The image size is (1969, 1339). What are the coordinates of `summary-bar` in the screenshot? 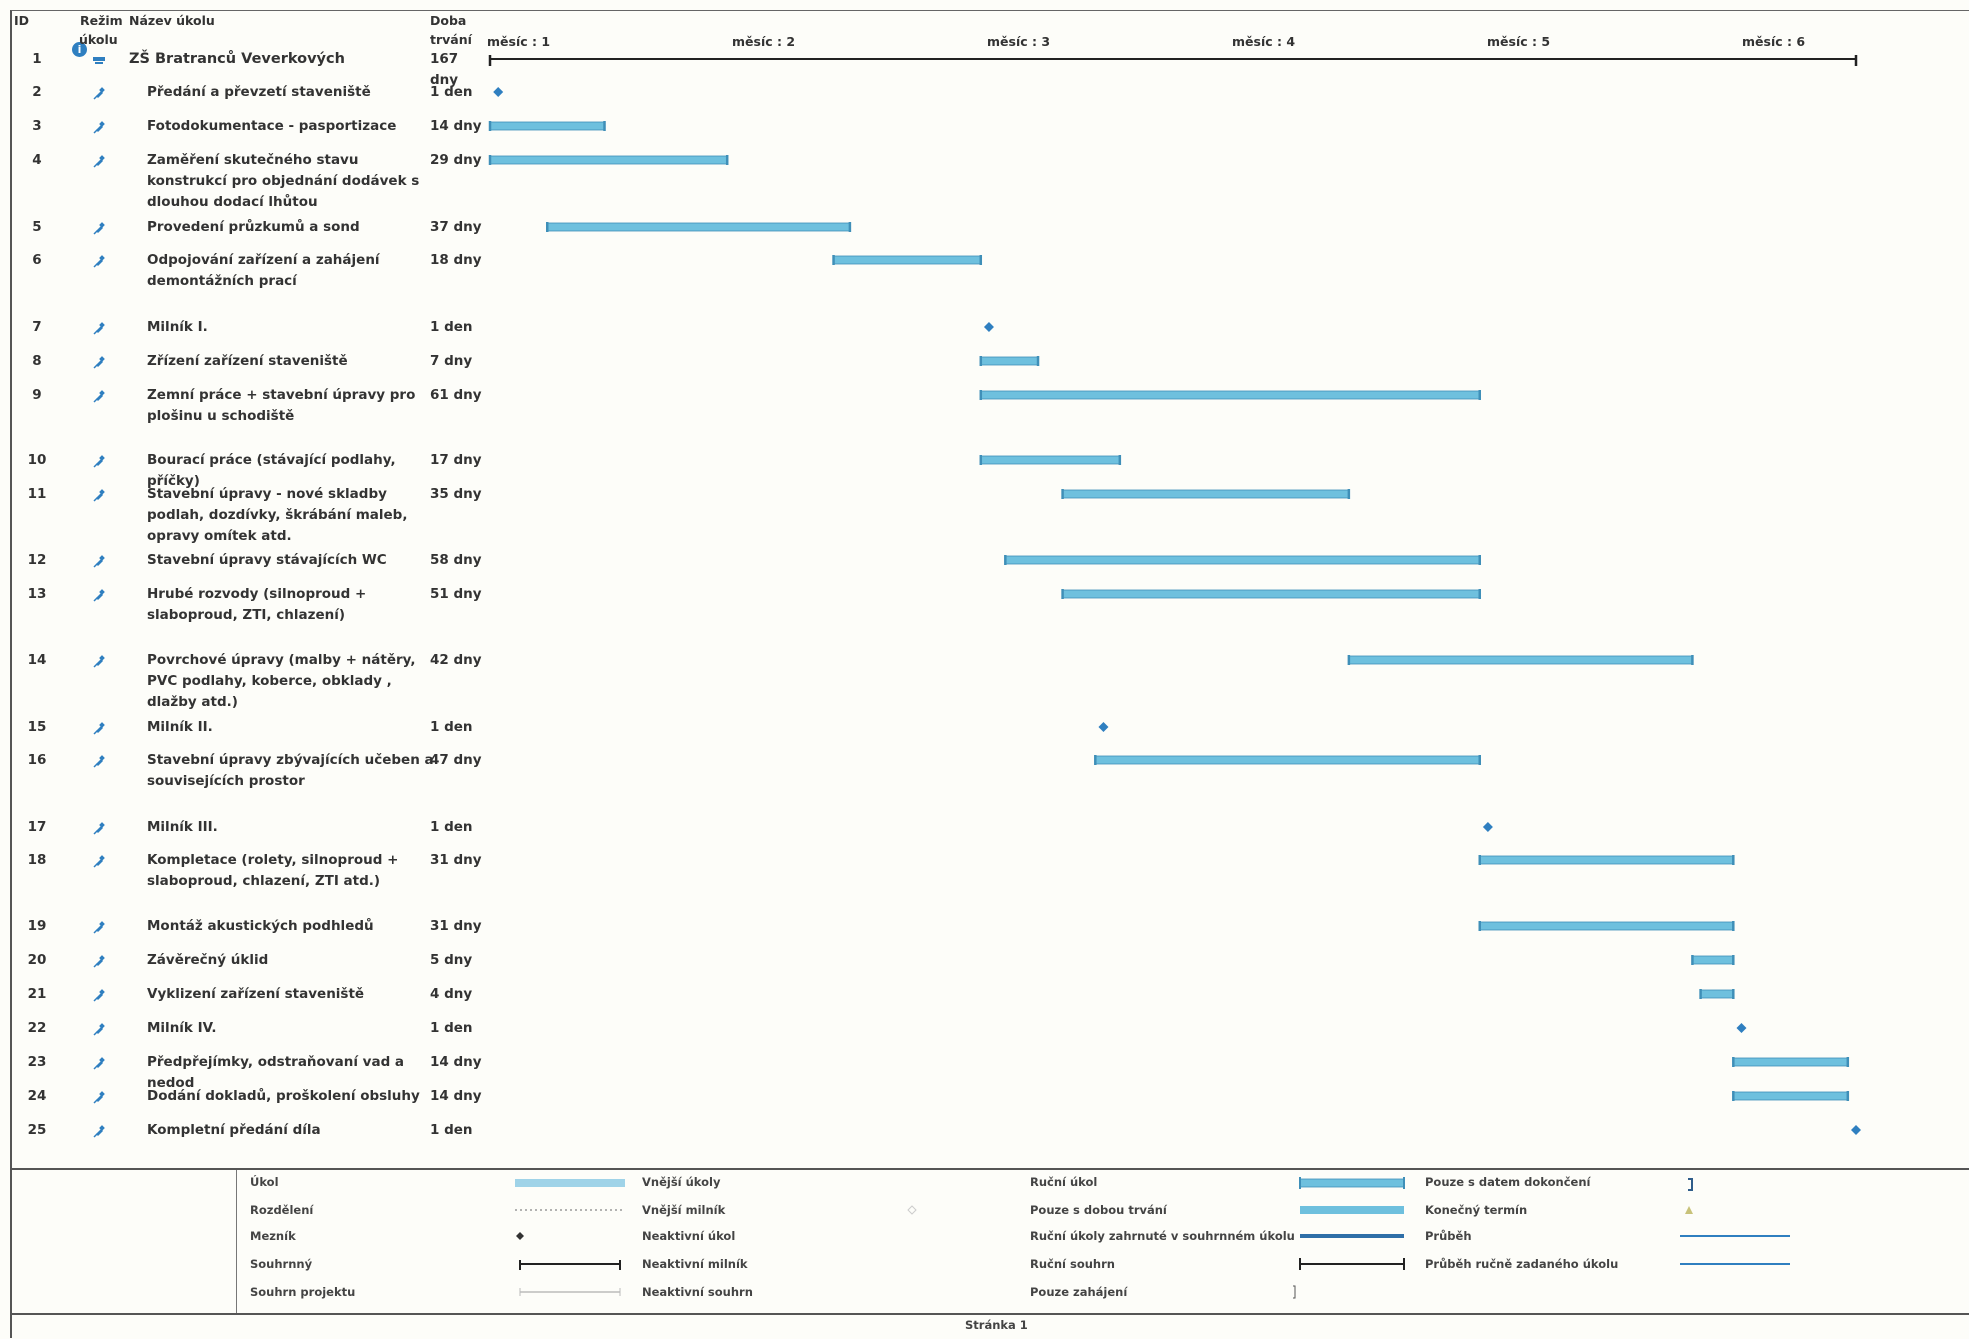 It's located at (1173, 60).